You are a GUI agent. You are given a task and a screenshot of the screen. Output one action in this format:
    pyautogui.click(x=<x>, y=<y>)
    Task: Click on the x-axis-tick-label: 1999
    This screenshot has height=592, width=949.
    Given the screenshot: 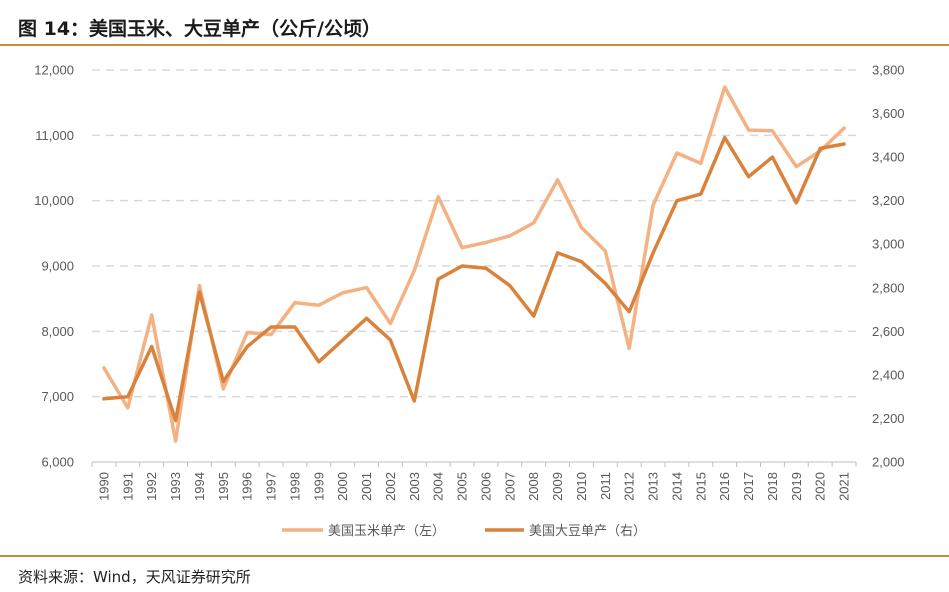 What is the action you would take?
    pyautogui.click(x=318, y=486)
    